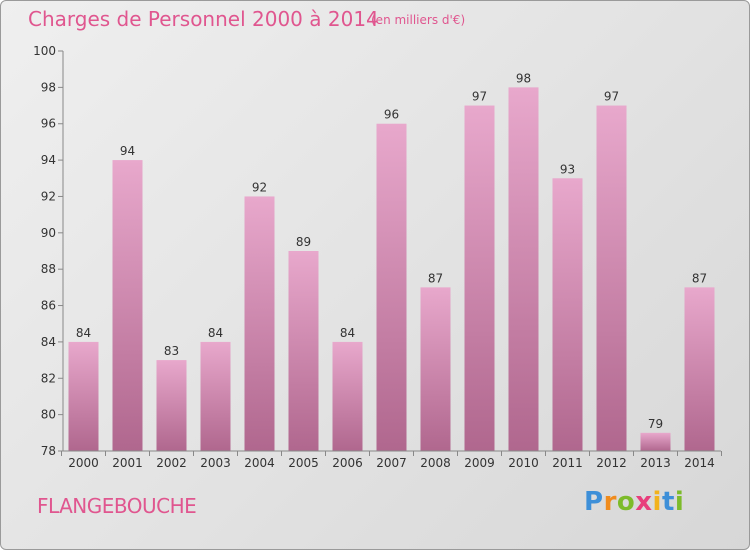 Image resolution: width=750 pixels, height=550 pixels. What do you see at coordinates (347, 463) in the screenshot?
I see `x-tick-label: 2006` at bounding box center [347, 463].